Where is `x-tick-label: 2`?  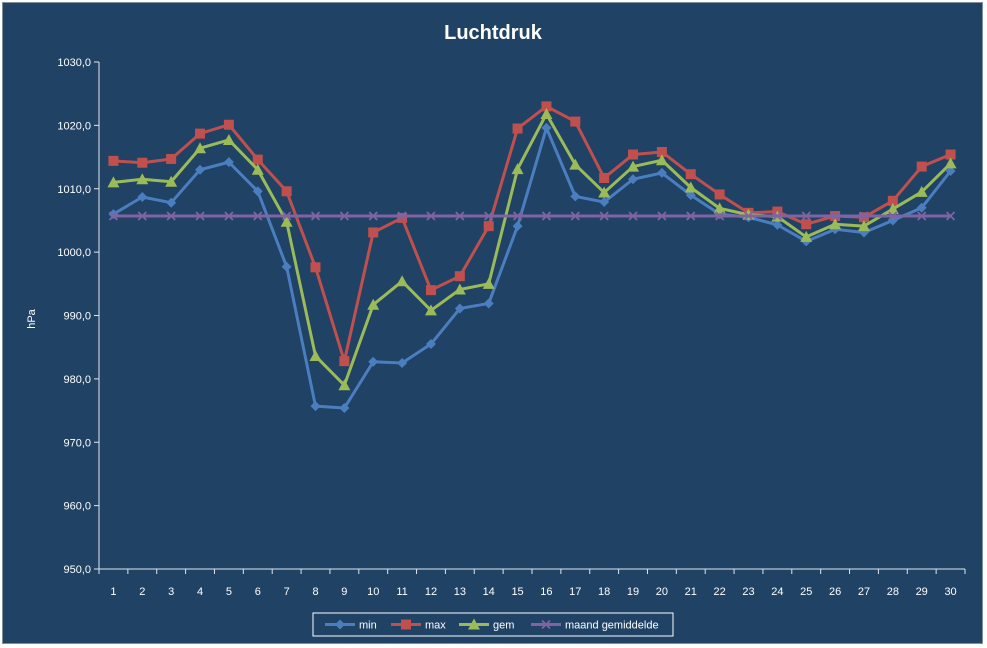 x-tick-label: 2 is located at coordinates (142, 592).